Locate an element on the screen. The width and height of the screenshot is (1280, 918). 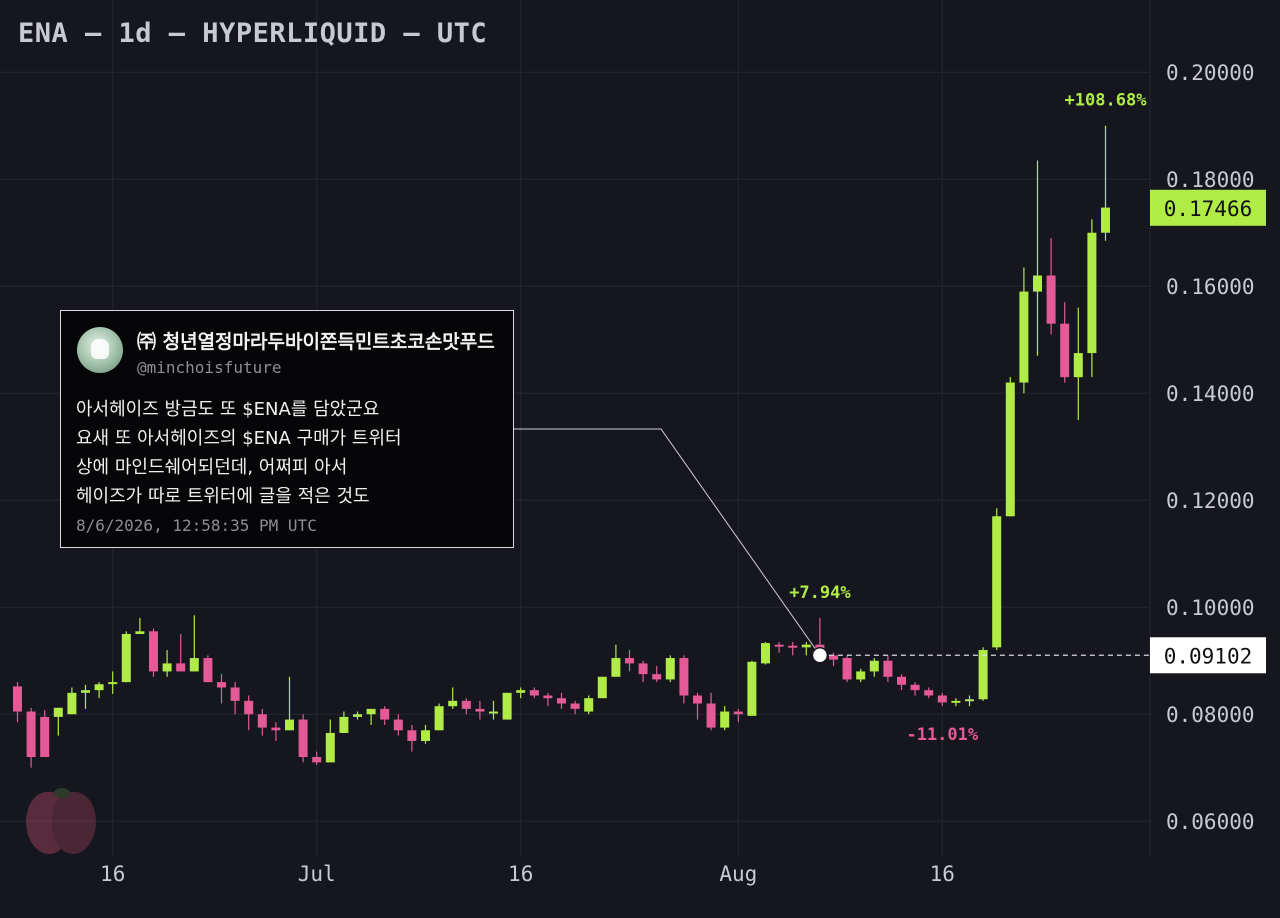
y-tick-label: 0.16000 is located at coordinates (1210, 287).